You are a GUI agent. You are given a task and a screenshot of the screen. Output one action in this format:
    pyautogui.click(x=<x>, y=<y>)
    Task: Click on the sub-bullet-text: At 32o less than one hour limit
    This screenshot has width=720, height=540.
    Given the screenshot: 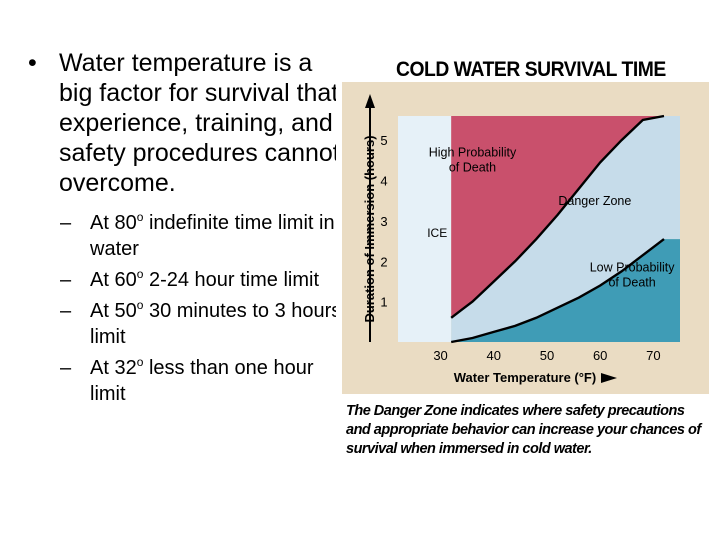 What is the action you would take?
    pyautogui.click(x=202, y=380)
    